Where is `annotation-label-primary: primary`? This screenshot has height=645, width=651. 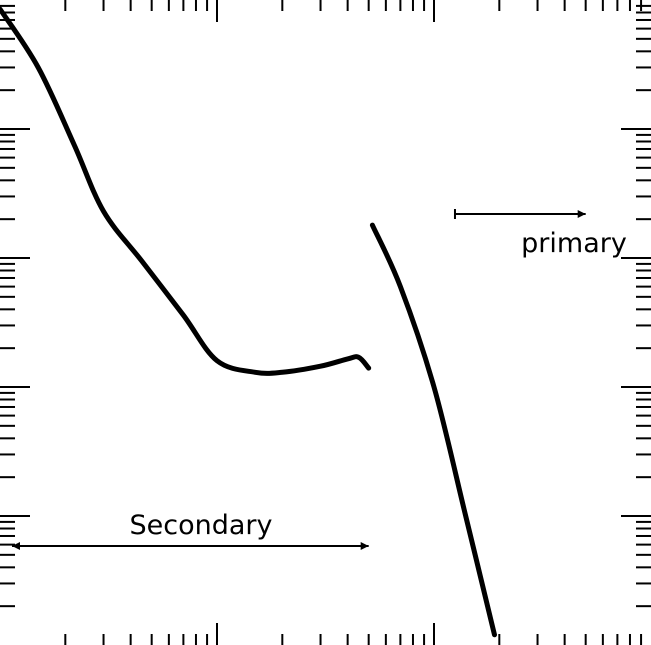
annotation-label-primary: primary is located at coordinates (574, 243).